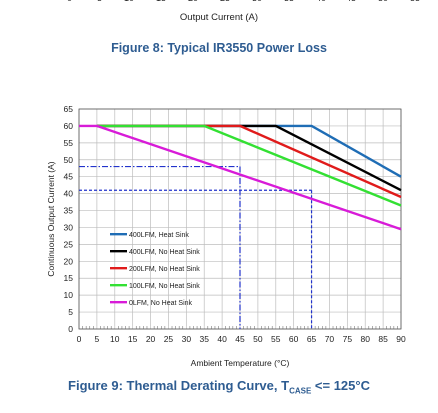 Image resolution: width=438 pixels, height=413 pixels. Describe the element at coordinates (69, 1) in the screenshot. I see `previous-tick-label: 0` at that location.